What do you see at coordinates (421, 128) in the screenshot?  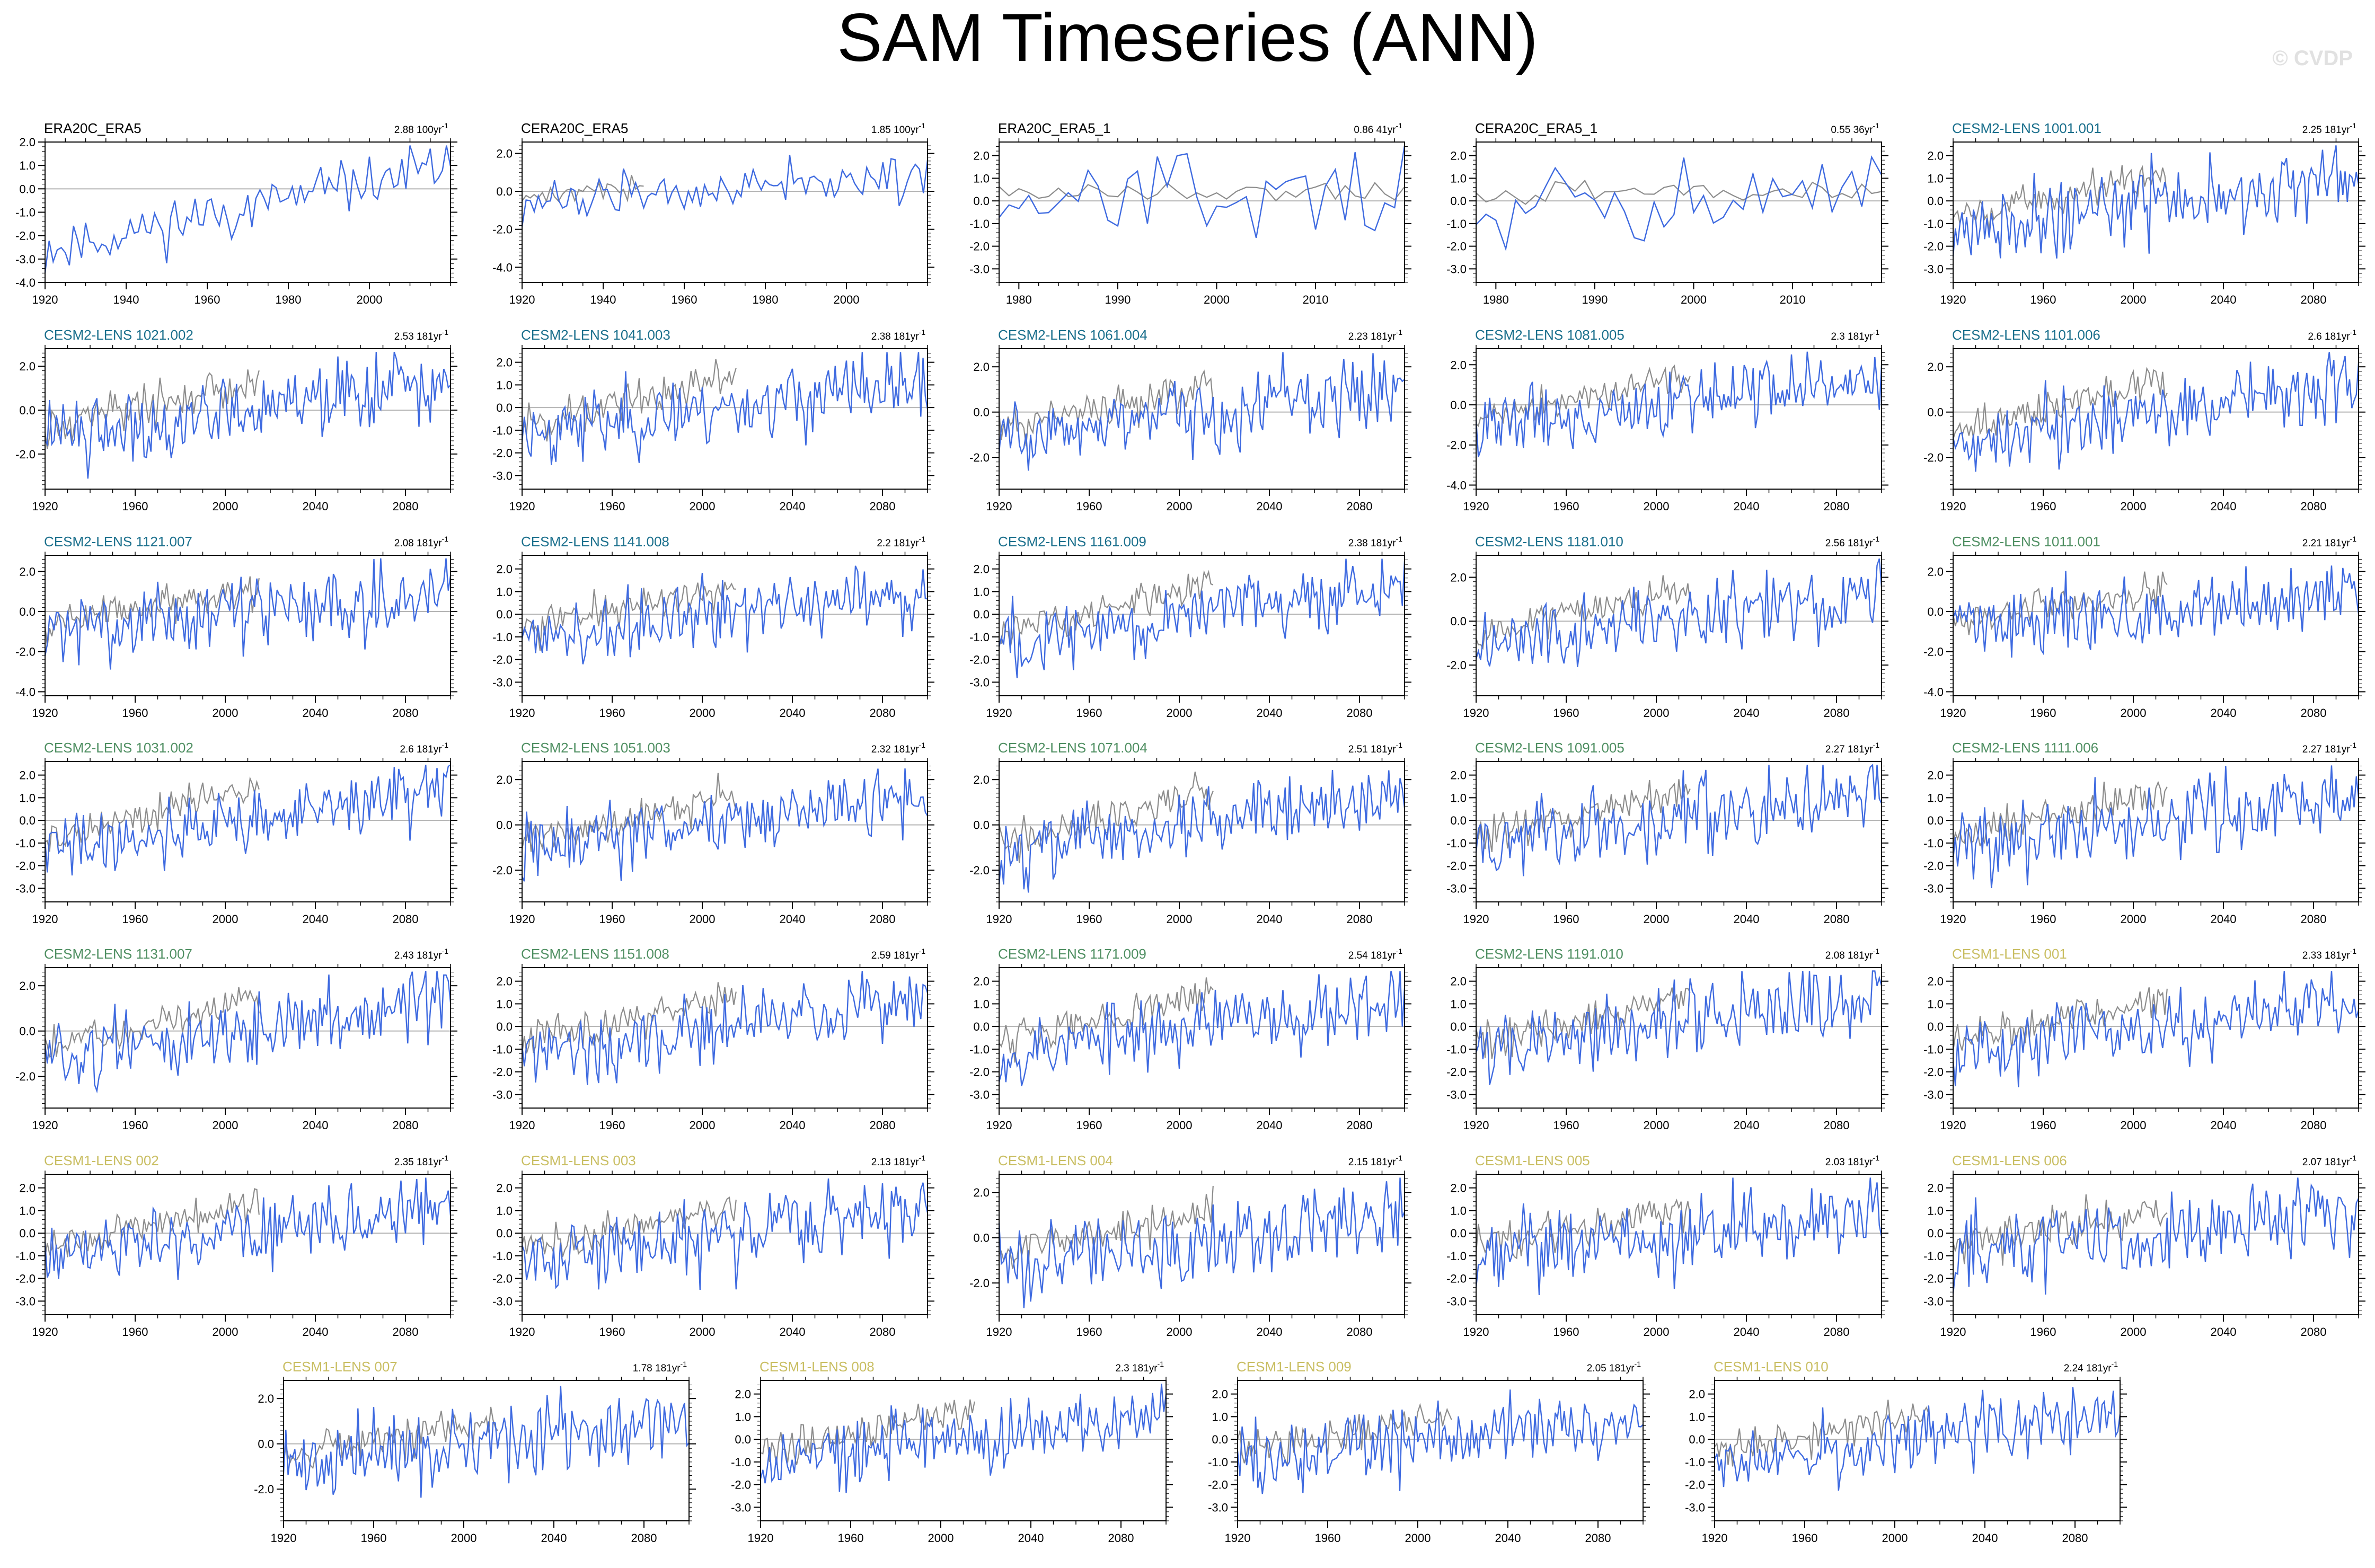 I see `trend-label: 2.88 100yr-1` at bounding box center [421, 128].